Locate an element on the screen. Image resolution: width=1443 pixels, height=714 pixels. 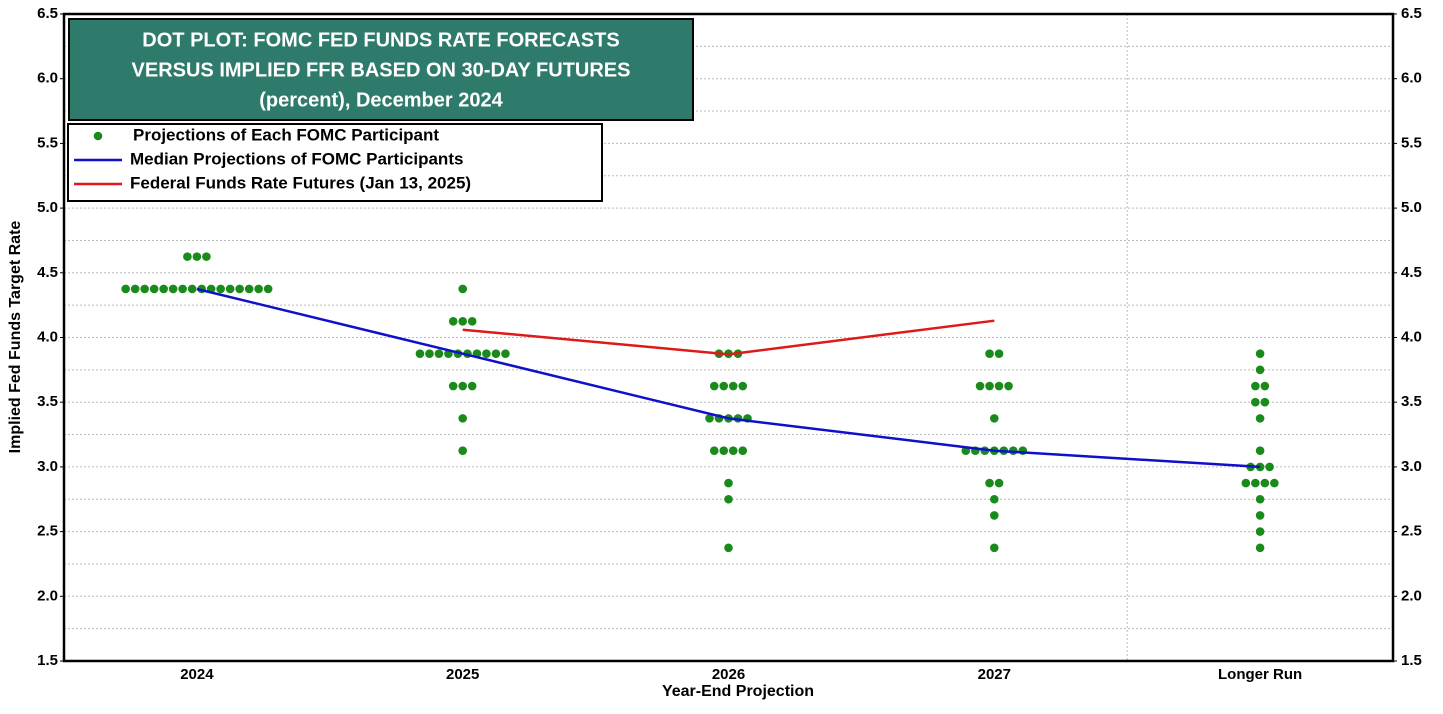
y-tick-label: 3.5 is located at coordinates (47, 401).